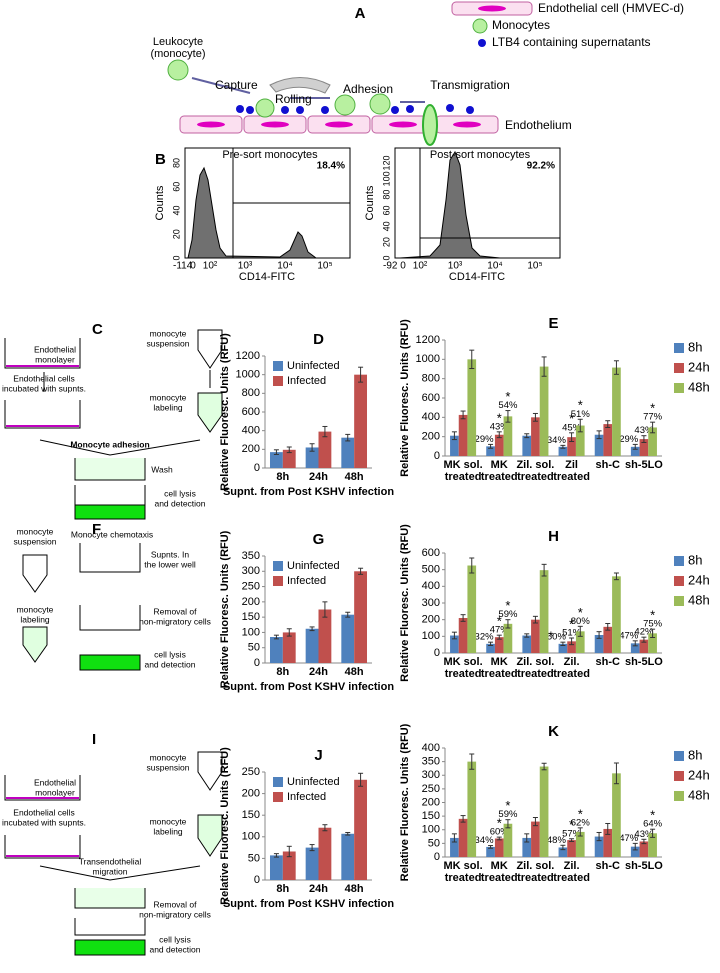  I want to click on label: cell lysis, so click(170, 654).